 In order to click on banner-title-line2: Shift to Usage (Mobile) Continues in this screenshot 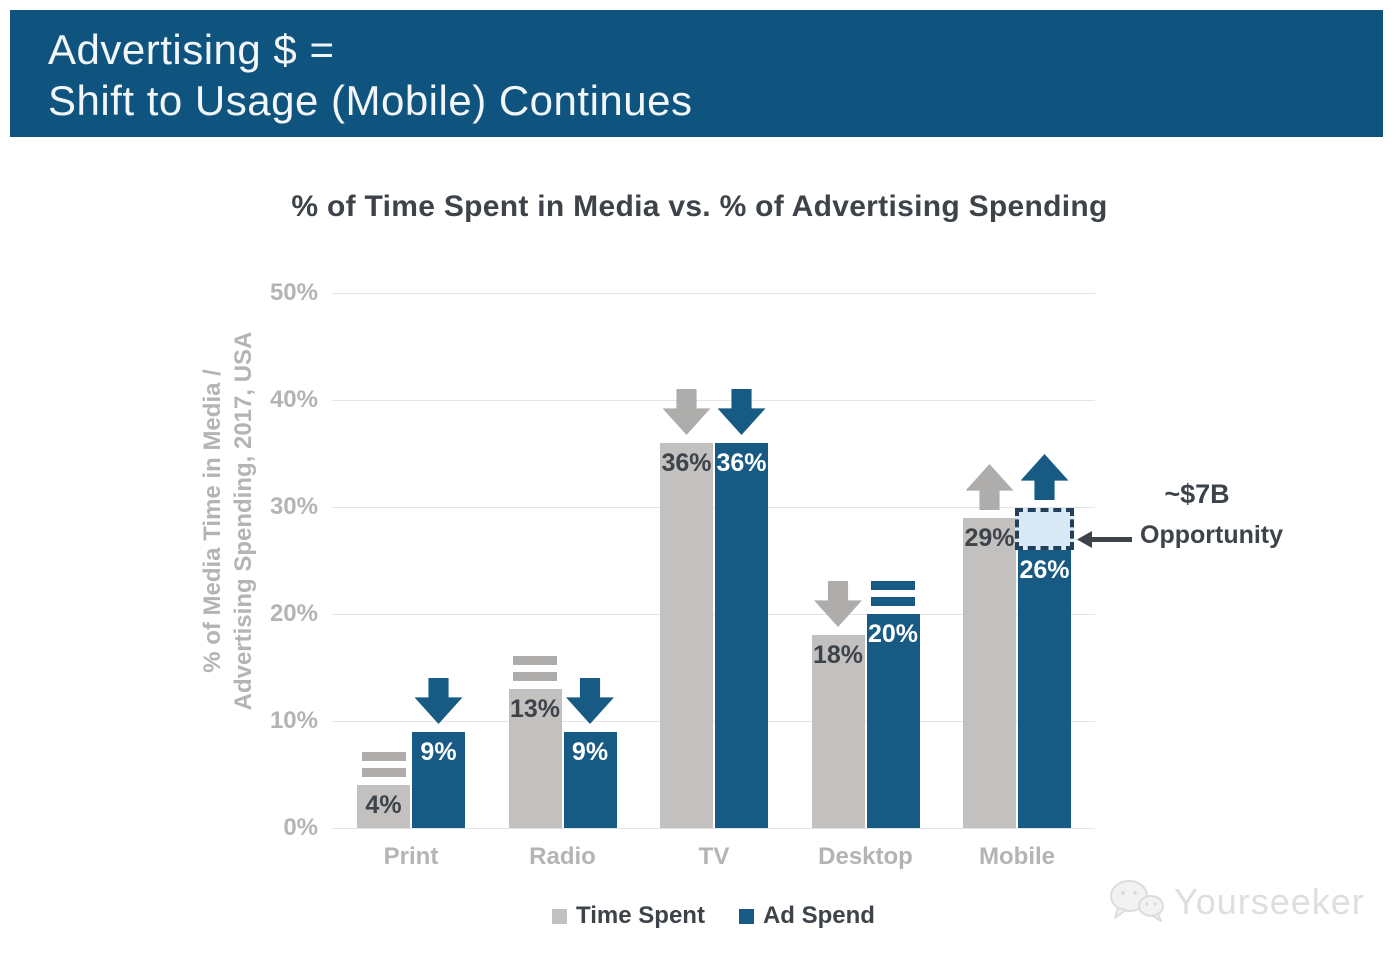, I will do `click(370, 101)`.